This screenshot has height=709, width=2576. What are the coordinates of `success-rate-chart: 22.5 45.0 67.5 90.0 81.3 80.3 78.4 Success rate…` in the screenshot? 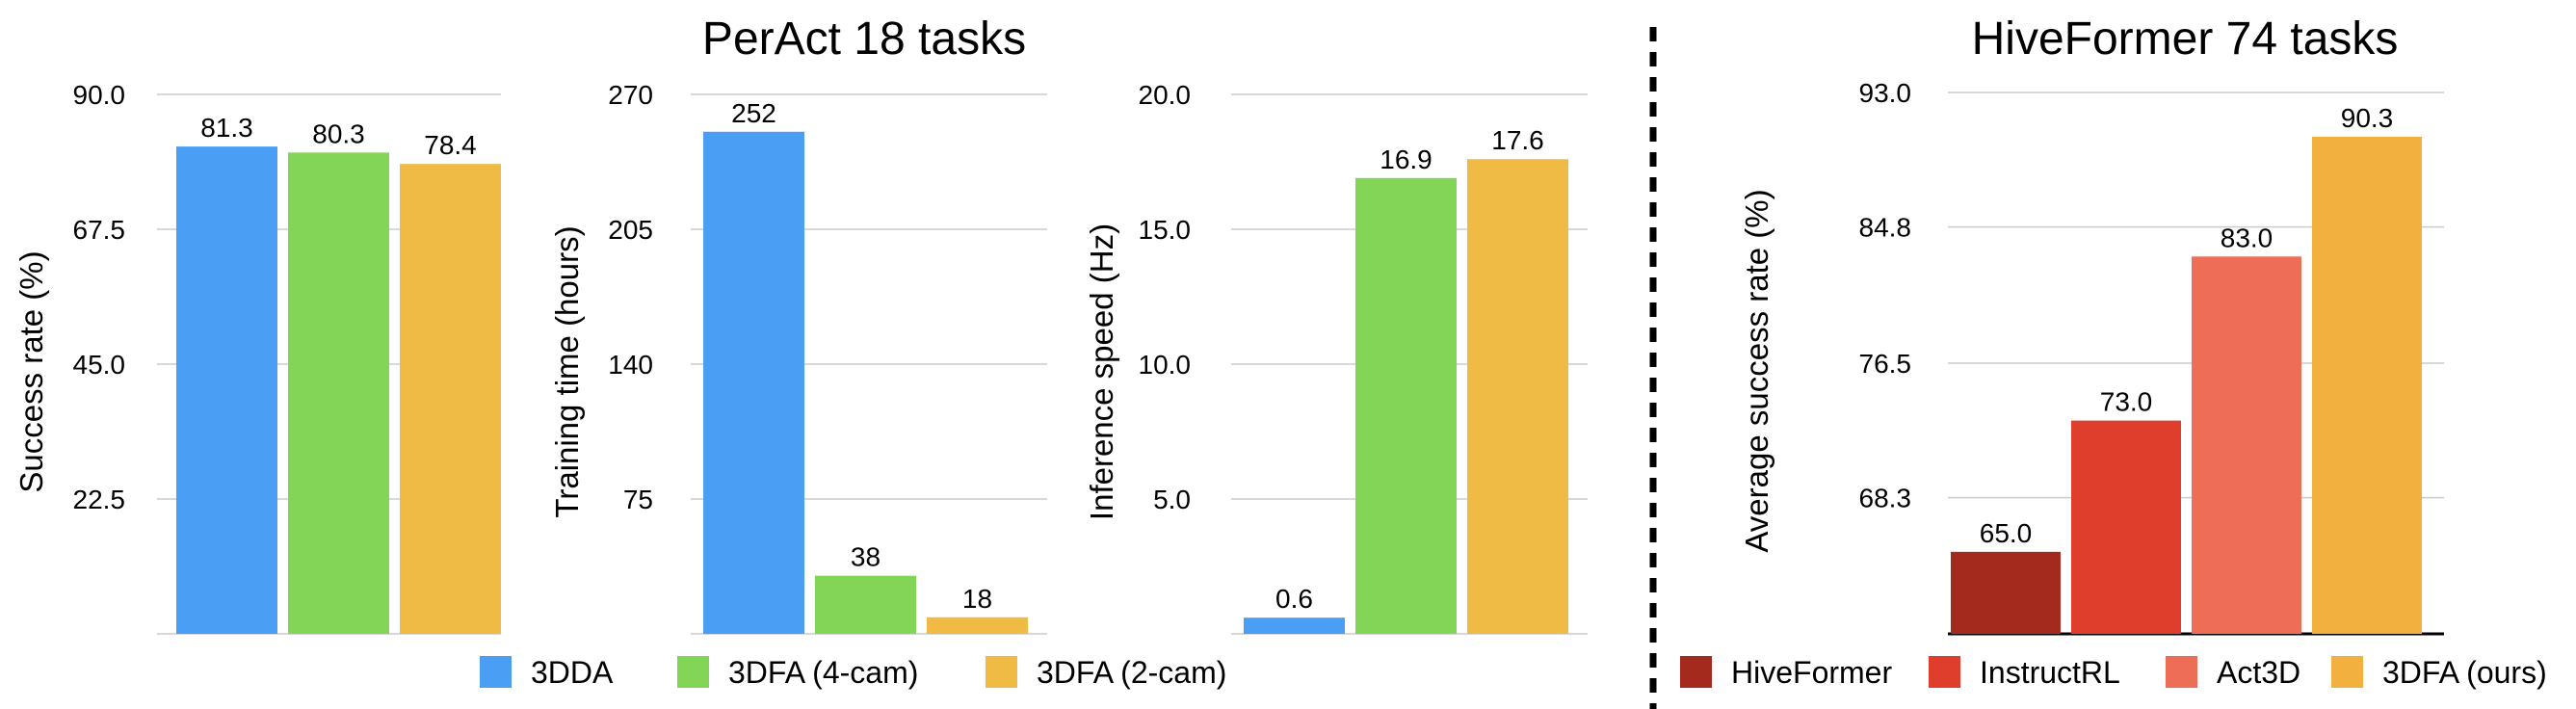 It's located at (257, 357).